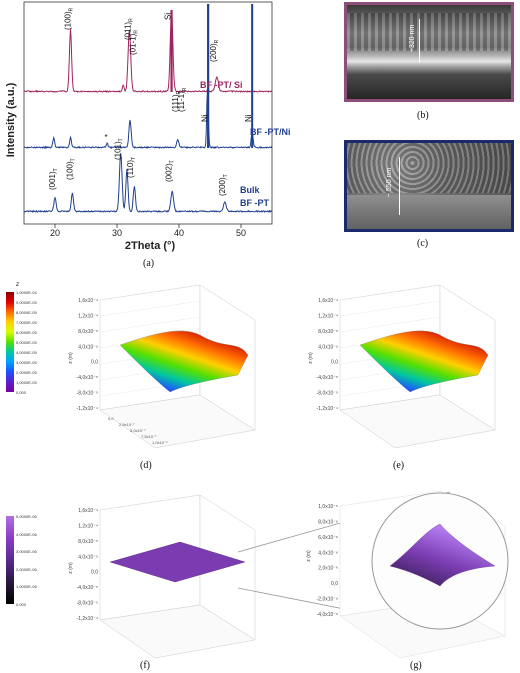 The image size is (520, 673). Describe the element at coordinates (328, 569) in the screenshot. I see `z-tick-label: 2,0x10⁻⁶` at that location.